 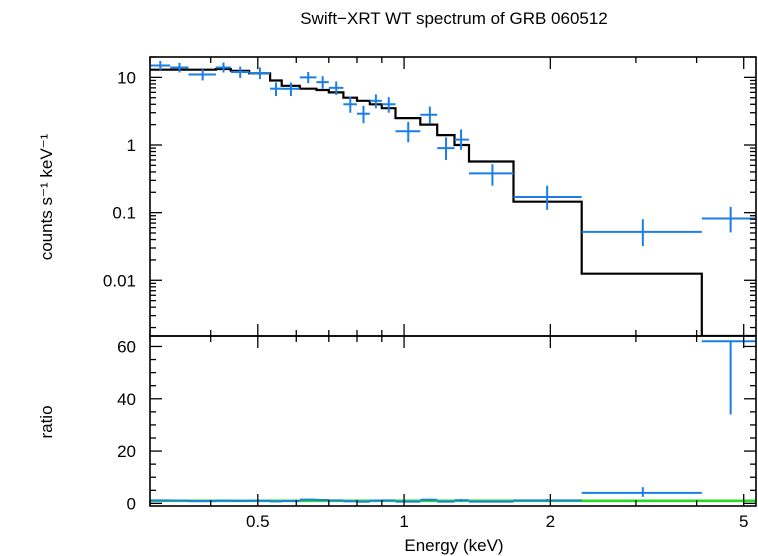 I want to click on x-tick-label: 2, so click(x=550, y=521).